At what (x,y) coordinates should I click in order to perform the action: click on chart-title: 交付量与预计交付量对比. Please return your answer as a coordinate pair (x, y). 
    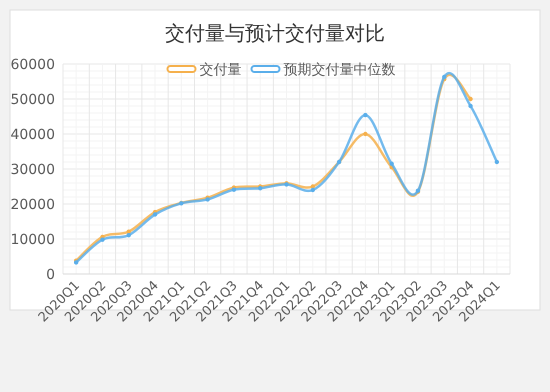
    Looking at the image, I should click on (275, 33).